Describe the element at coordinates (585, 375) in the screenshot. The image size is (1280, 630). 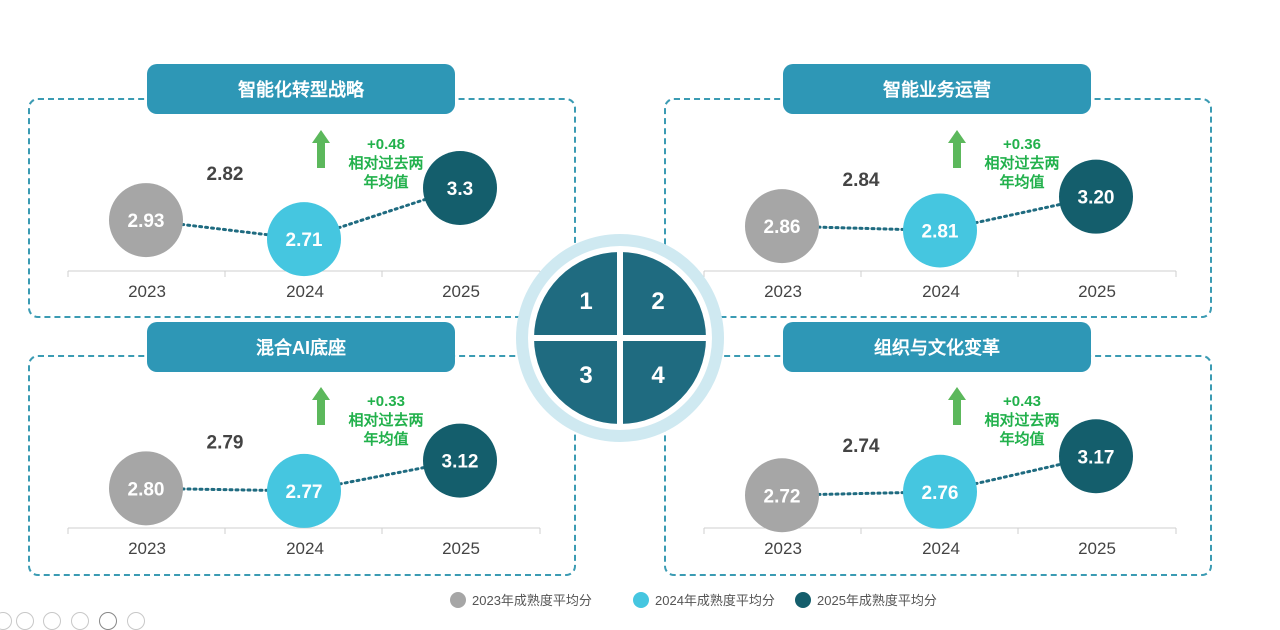
I see `center-number-3: 3` at that location.